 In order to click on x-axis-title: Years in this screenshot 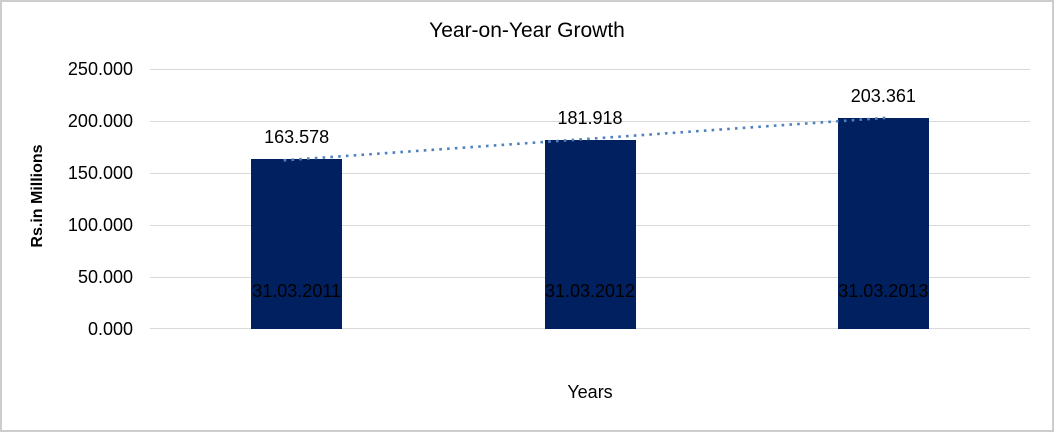, I will do `click(590, 392)`.